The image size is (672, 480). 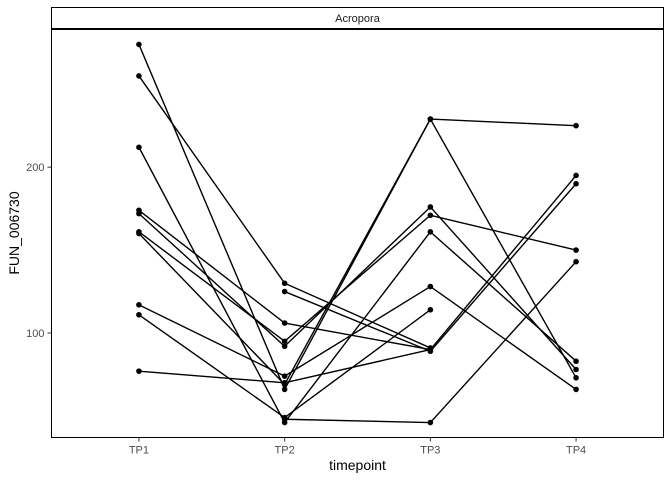 What do you see at coordinates (39, 233) in the screenshot?
I see `y-axis: 100 200` at bounding box center [39, 233].